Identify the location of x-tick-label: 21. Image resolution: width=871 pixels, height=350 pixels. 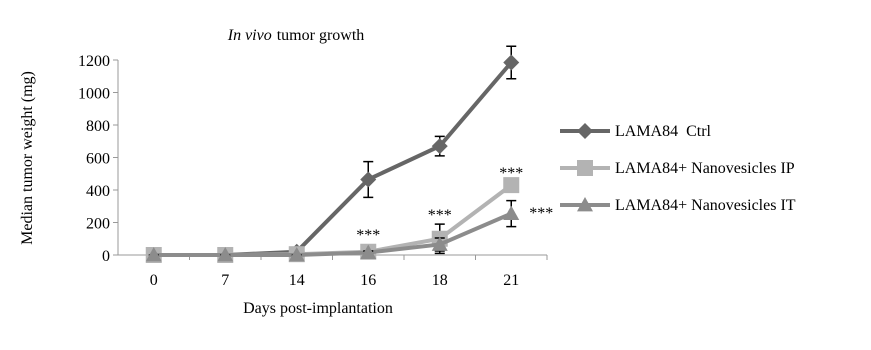
(511, 280).